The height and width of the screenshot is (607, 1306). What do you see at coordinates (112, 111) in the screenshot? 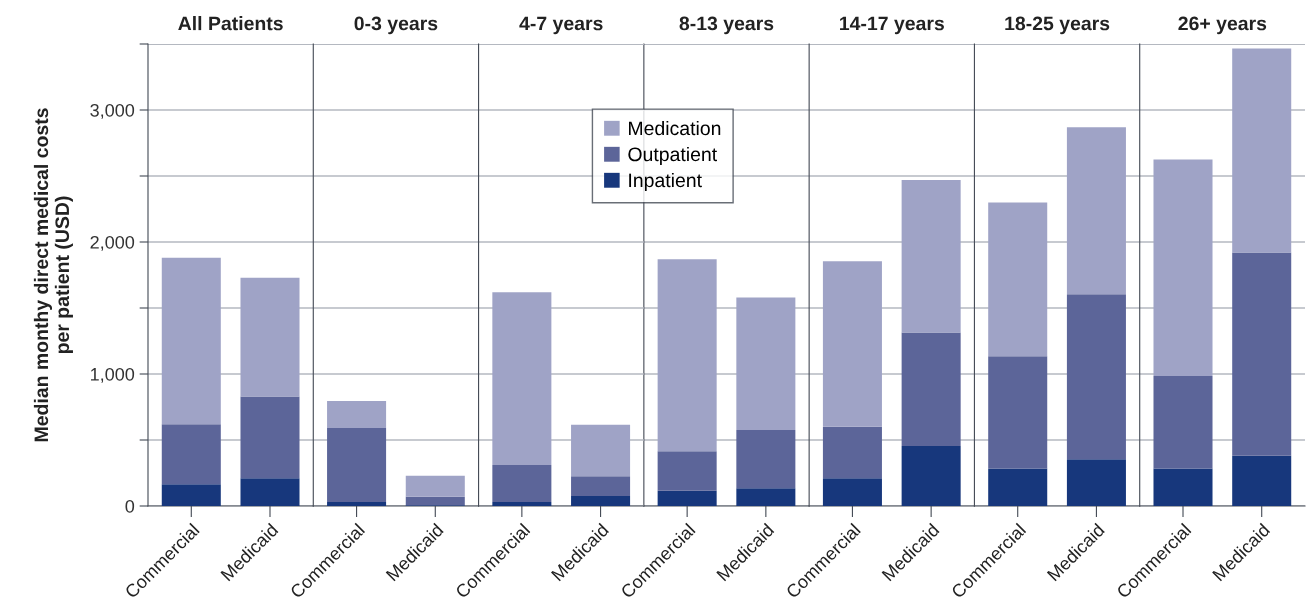
I see `y-tick-label: 3,000` at bounding box center [112, 111].